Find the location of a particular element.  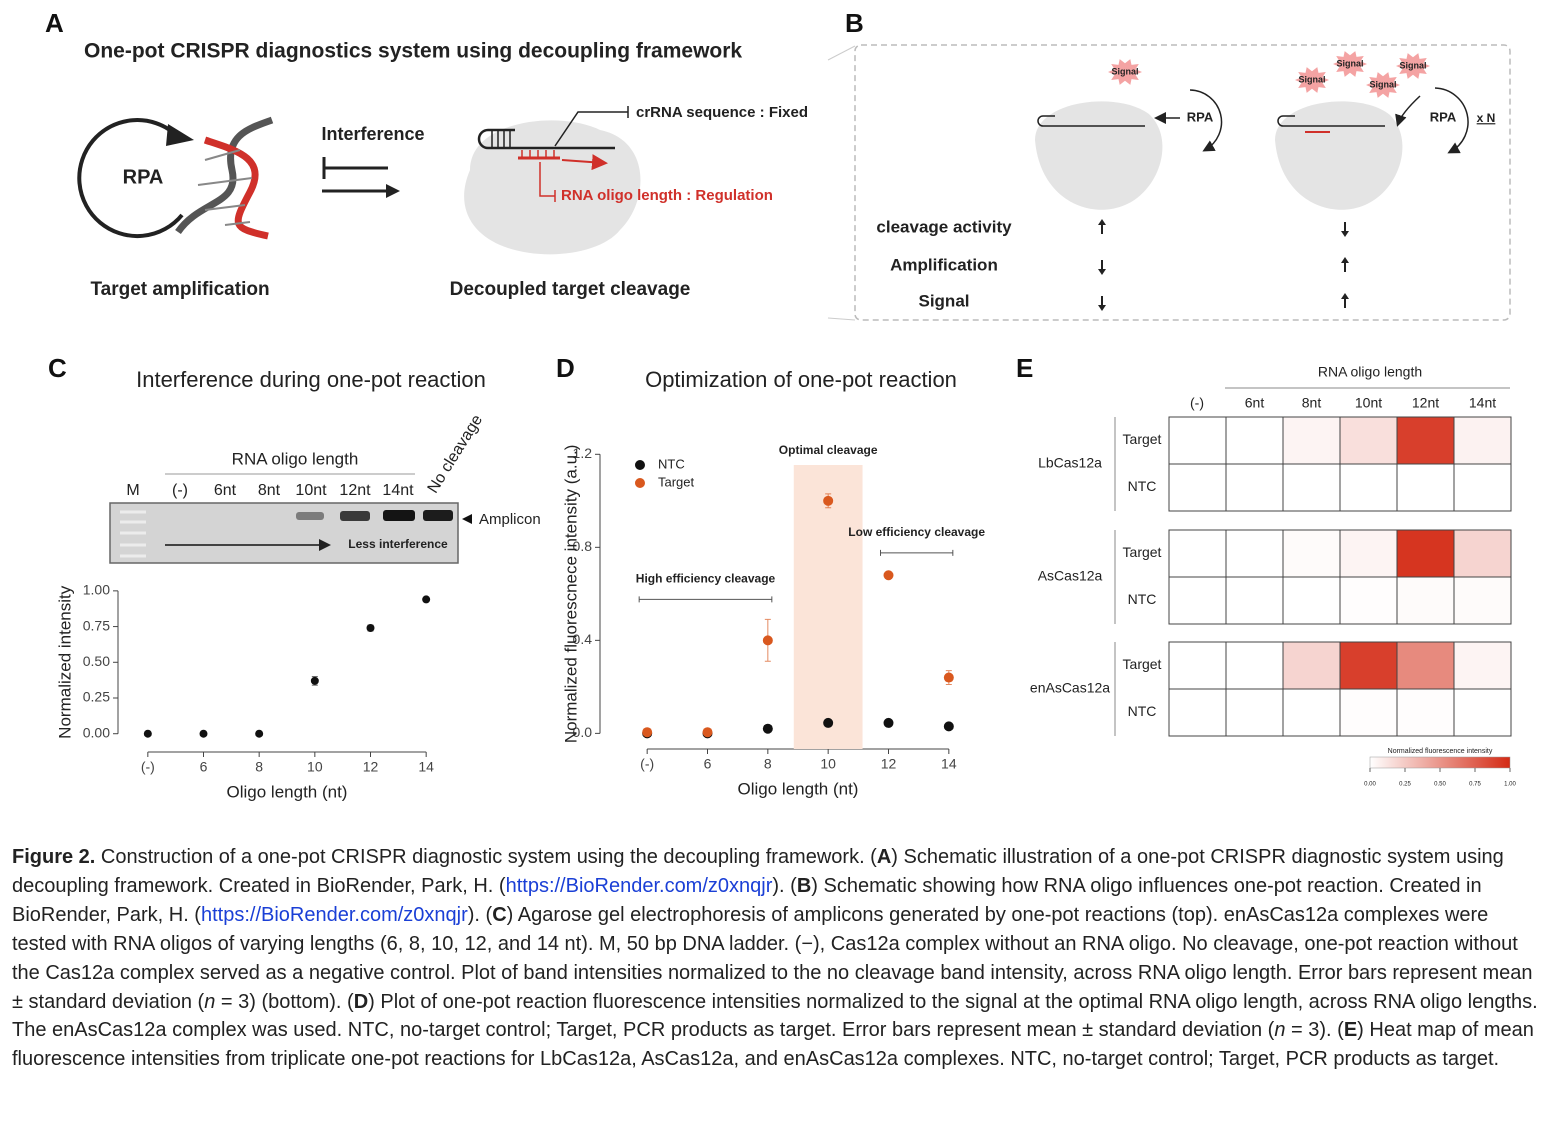

x-tick-label: 6 is located at coordinates (708, 764).